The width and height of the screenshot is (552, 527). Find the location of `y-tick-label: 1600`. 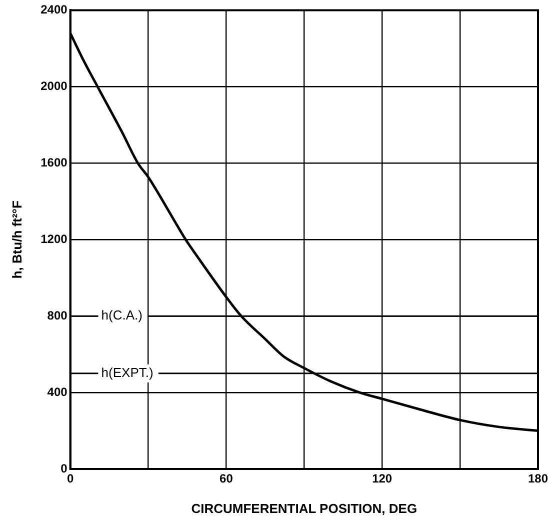

y-tick-label: 1600 is located at coordinates (54, 162).